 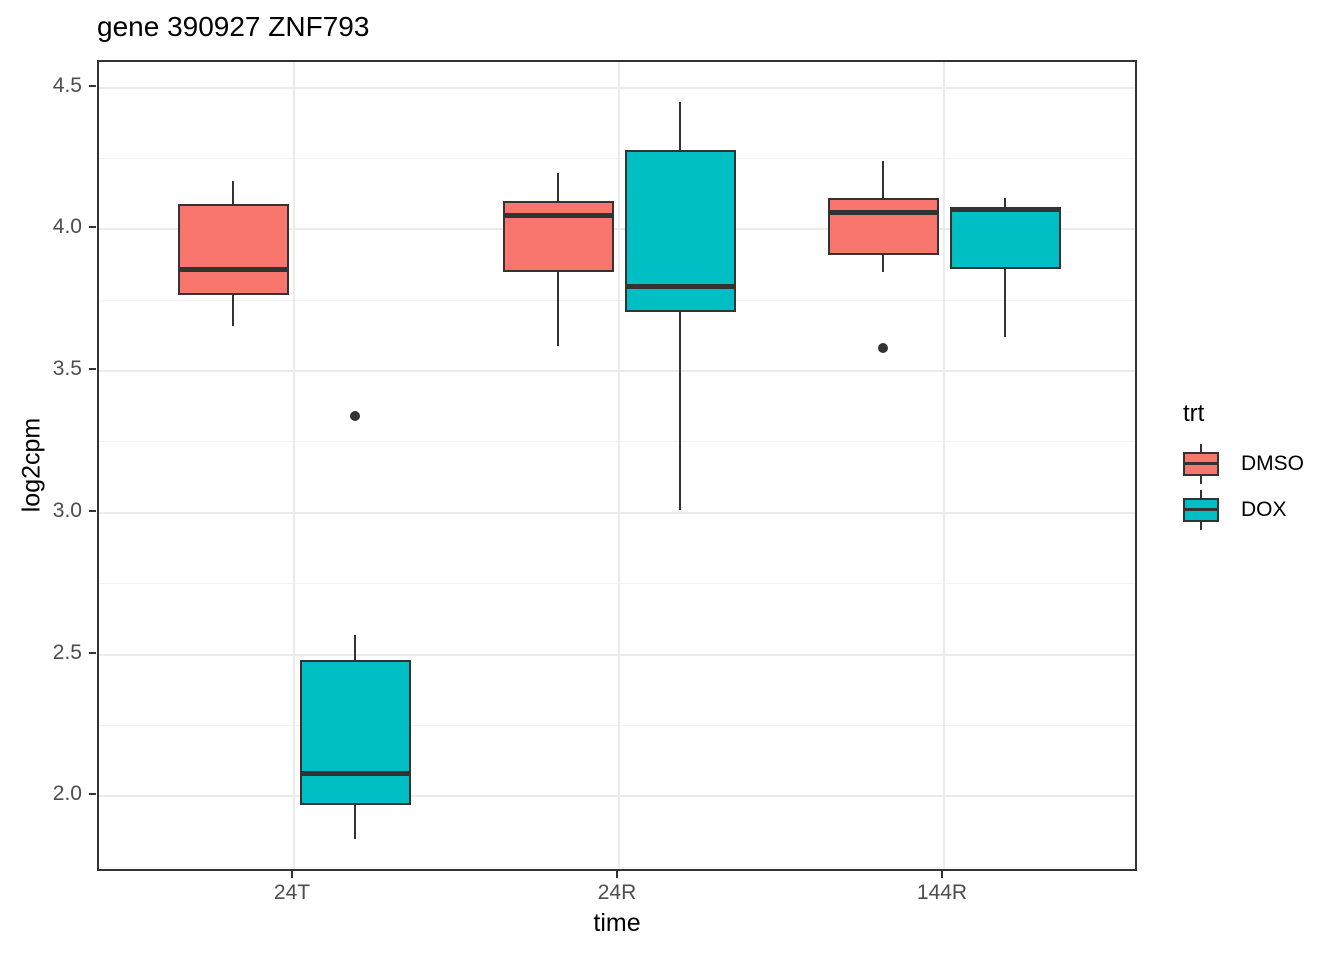 What do you see at coordinates (292, 892) in the screenshot?
I see `x-tick-label: 24T` at bounding box center [292, 892].